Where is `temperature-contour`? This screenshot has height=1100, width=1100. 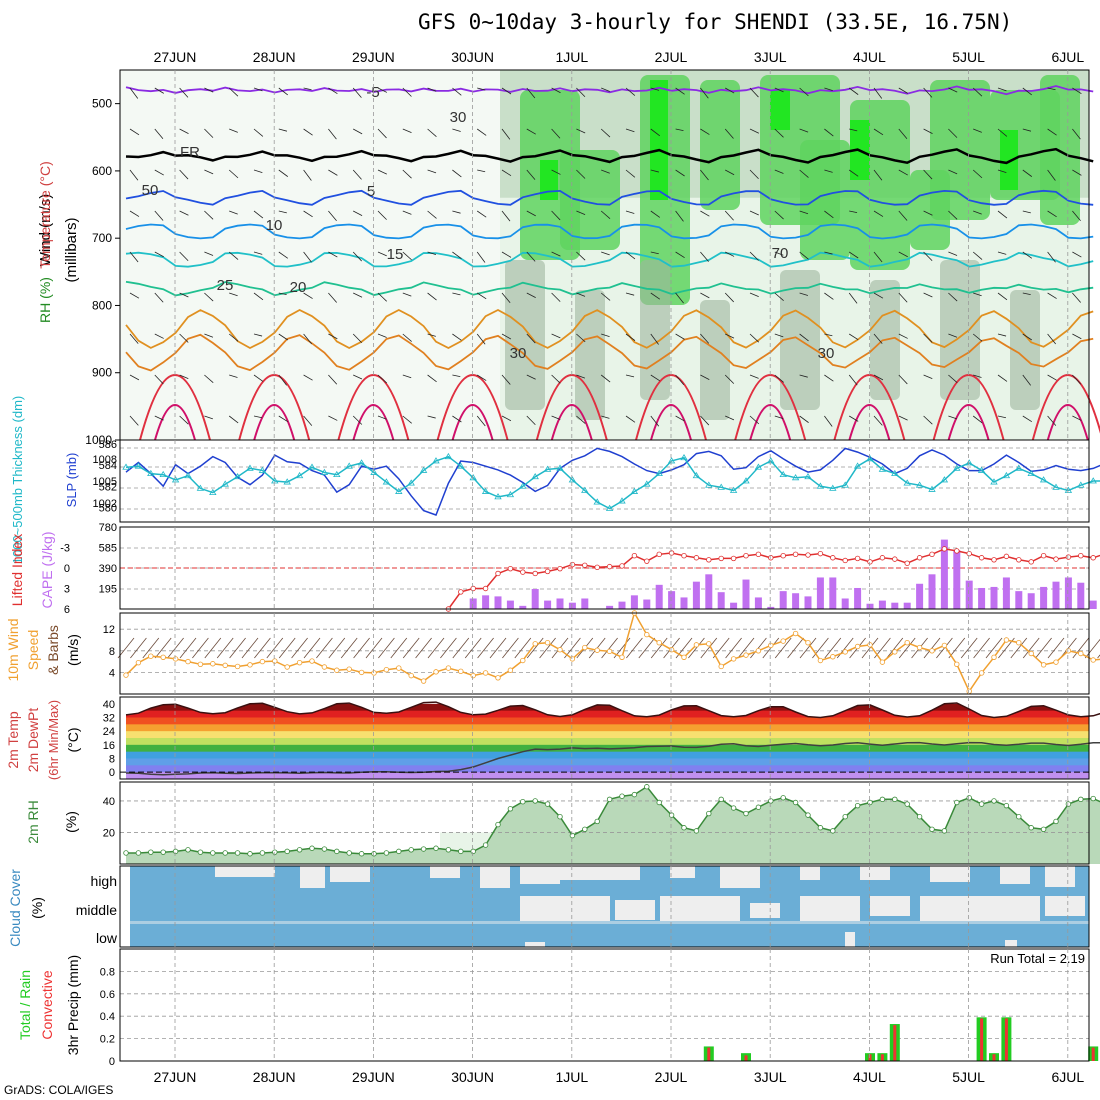 temperature-contour is located at coordinates (609, 352).